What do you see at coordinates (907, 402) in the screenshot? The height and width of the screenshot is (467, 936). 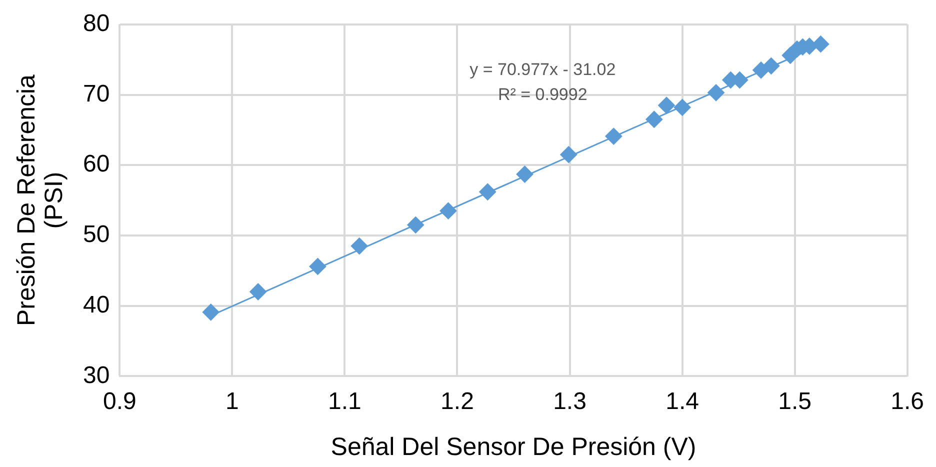 I see `x-tick-label: 1.6` at bounding box center [907, 402].